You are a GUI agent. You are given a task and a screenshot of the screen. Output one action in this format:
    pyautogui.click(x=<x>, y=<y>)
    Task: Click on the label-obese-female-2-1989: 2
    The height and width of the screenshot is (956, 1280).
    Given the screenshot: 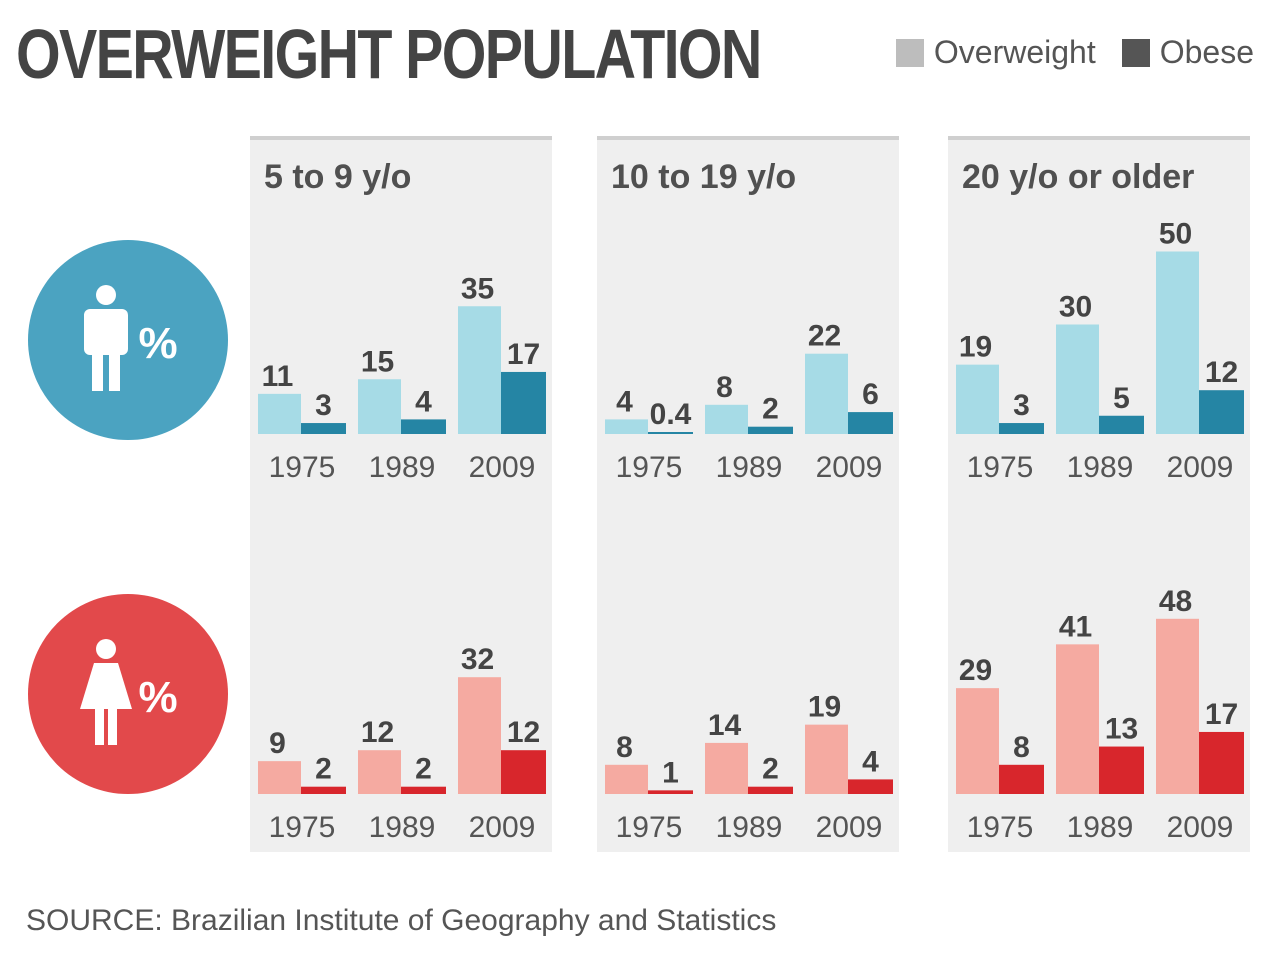 What is the action you would take?
    pyautogui.click(x=770, y=769)
    